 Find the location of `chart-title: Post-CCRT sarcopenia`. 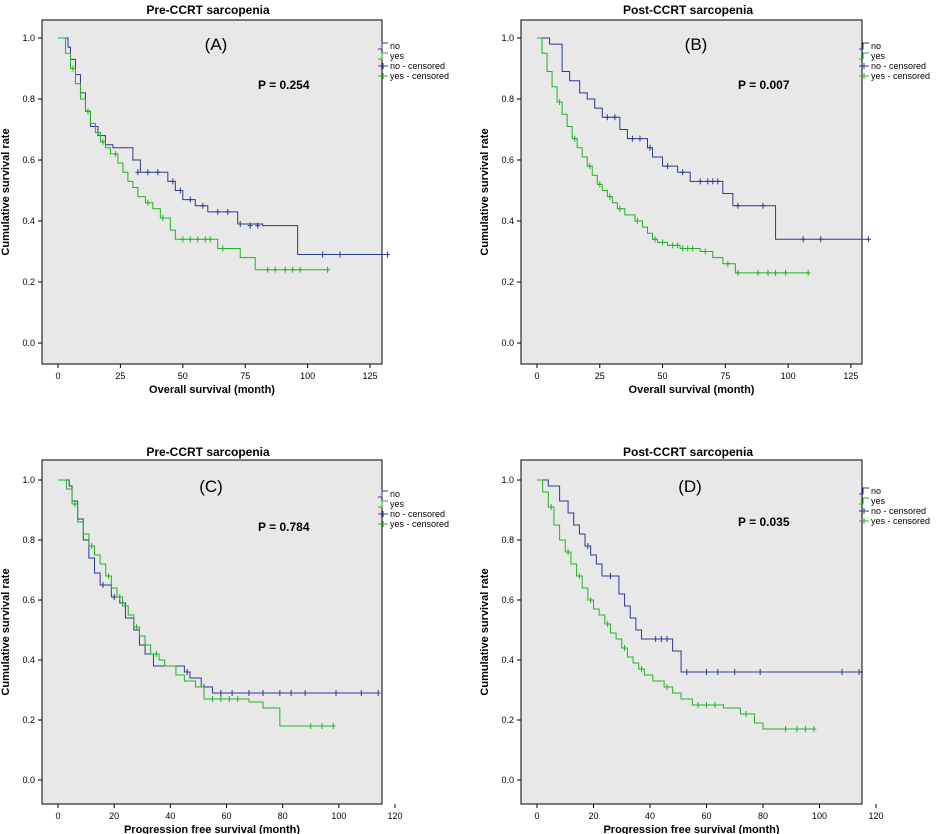

chart-title: Post-CCRT sarcopenia is located at coordinates (688, 452).